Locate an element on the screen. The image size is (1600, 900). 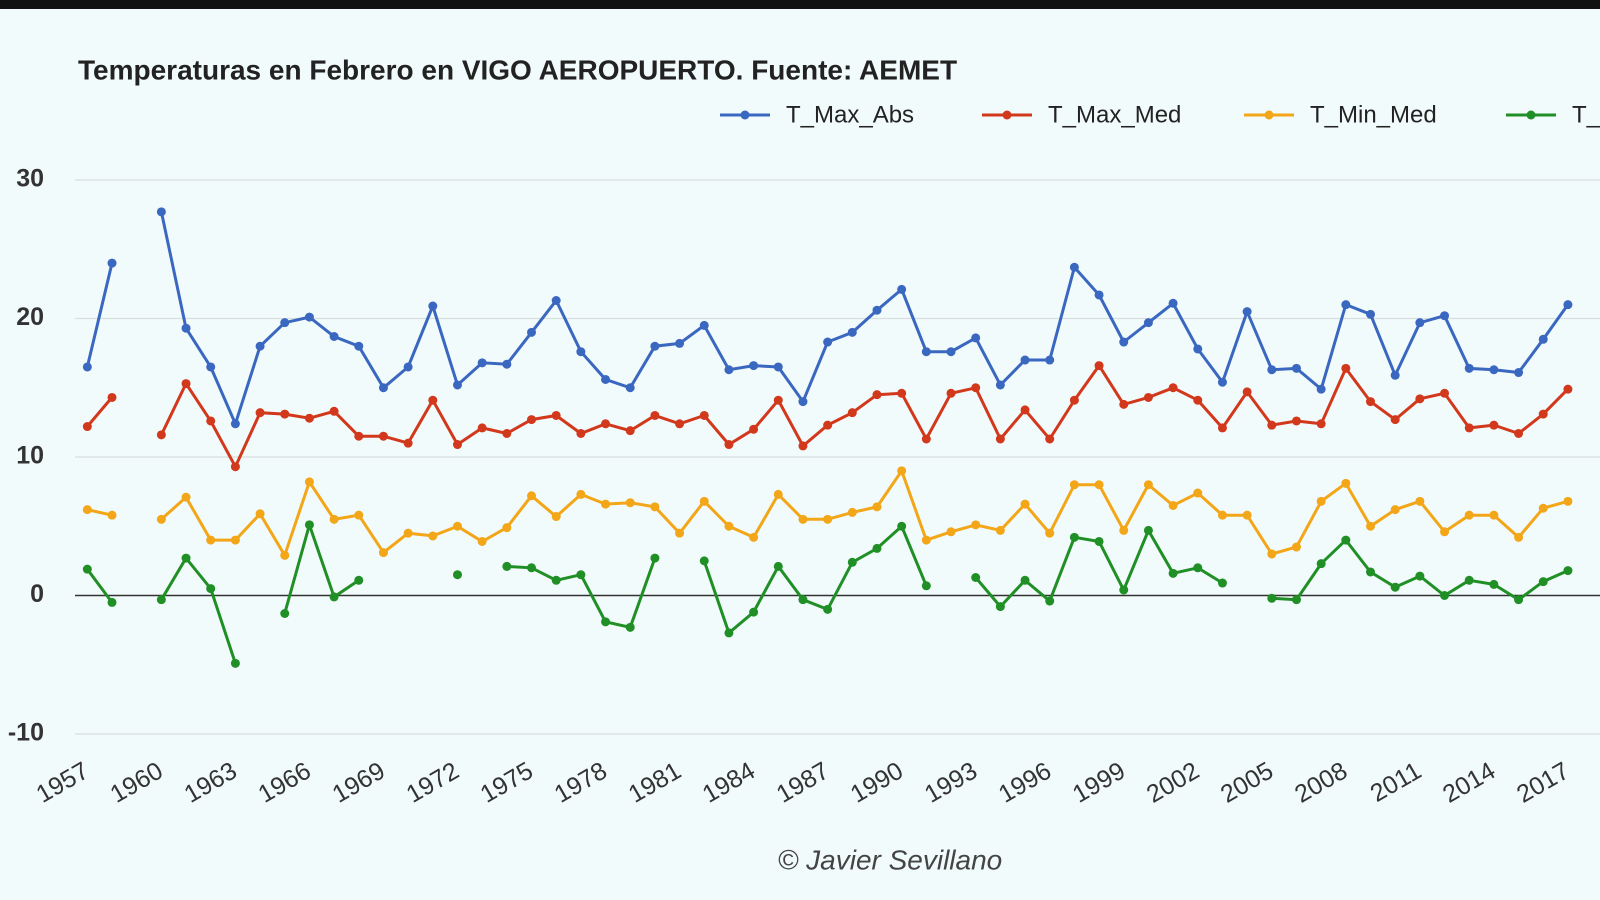
legend-label: T_Min_Abs is located at coordinates (1586, 114).